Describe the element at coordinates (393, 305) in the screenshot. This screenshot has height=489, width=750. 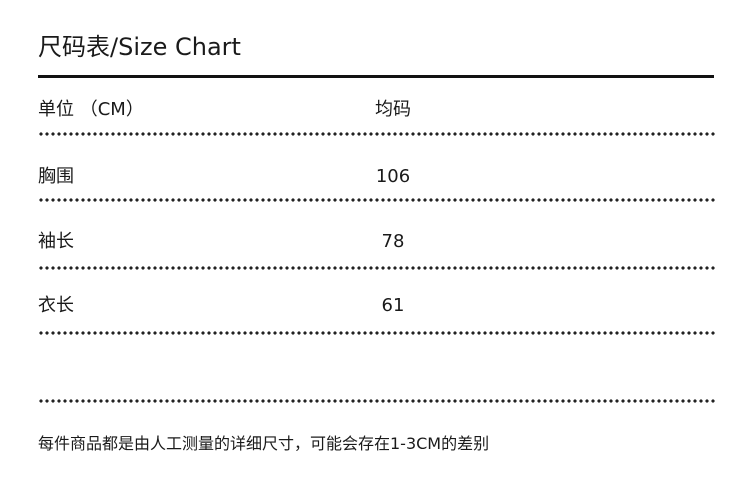
I see `row-value: 61` at that location.